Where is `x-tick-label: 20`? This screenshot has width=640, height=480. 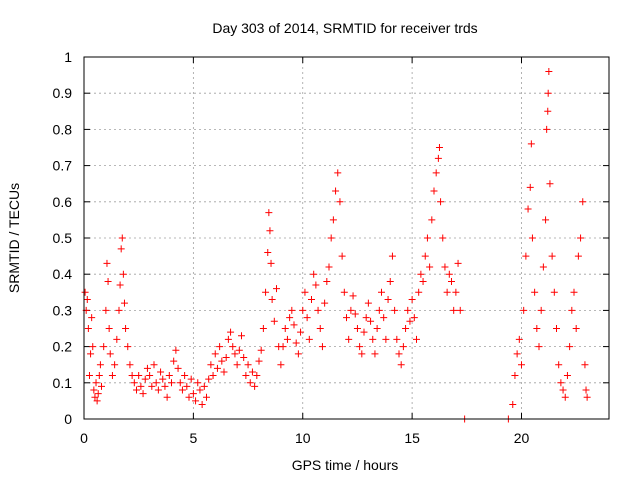 x-tick-label: 20 is located at coordinates (522, 438).